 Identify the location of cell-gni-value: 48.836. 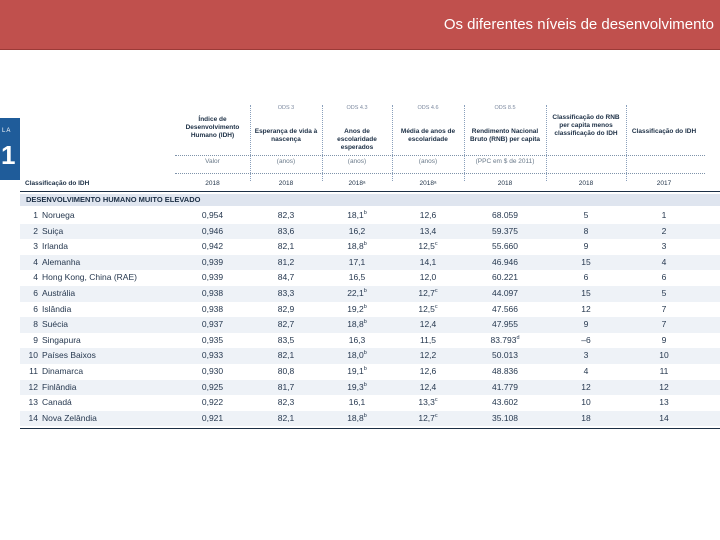
(505, 371).